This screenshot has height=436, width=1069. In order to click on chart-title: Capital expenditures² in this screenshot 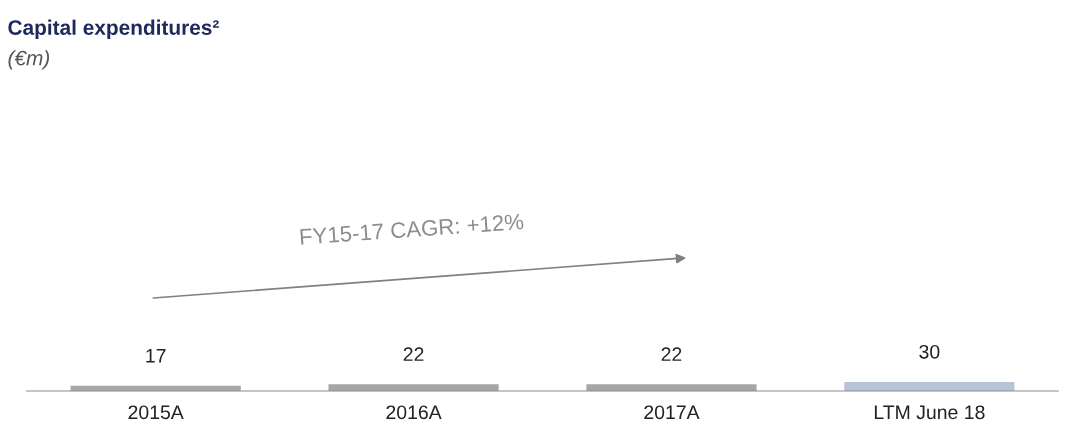, I will do `click(113, 29)`.